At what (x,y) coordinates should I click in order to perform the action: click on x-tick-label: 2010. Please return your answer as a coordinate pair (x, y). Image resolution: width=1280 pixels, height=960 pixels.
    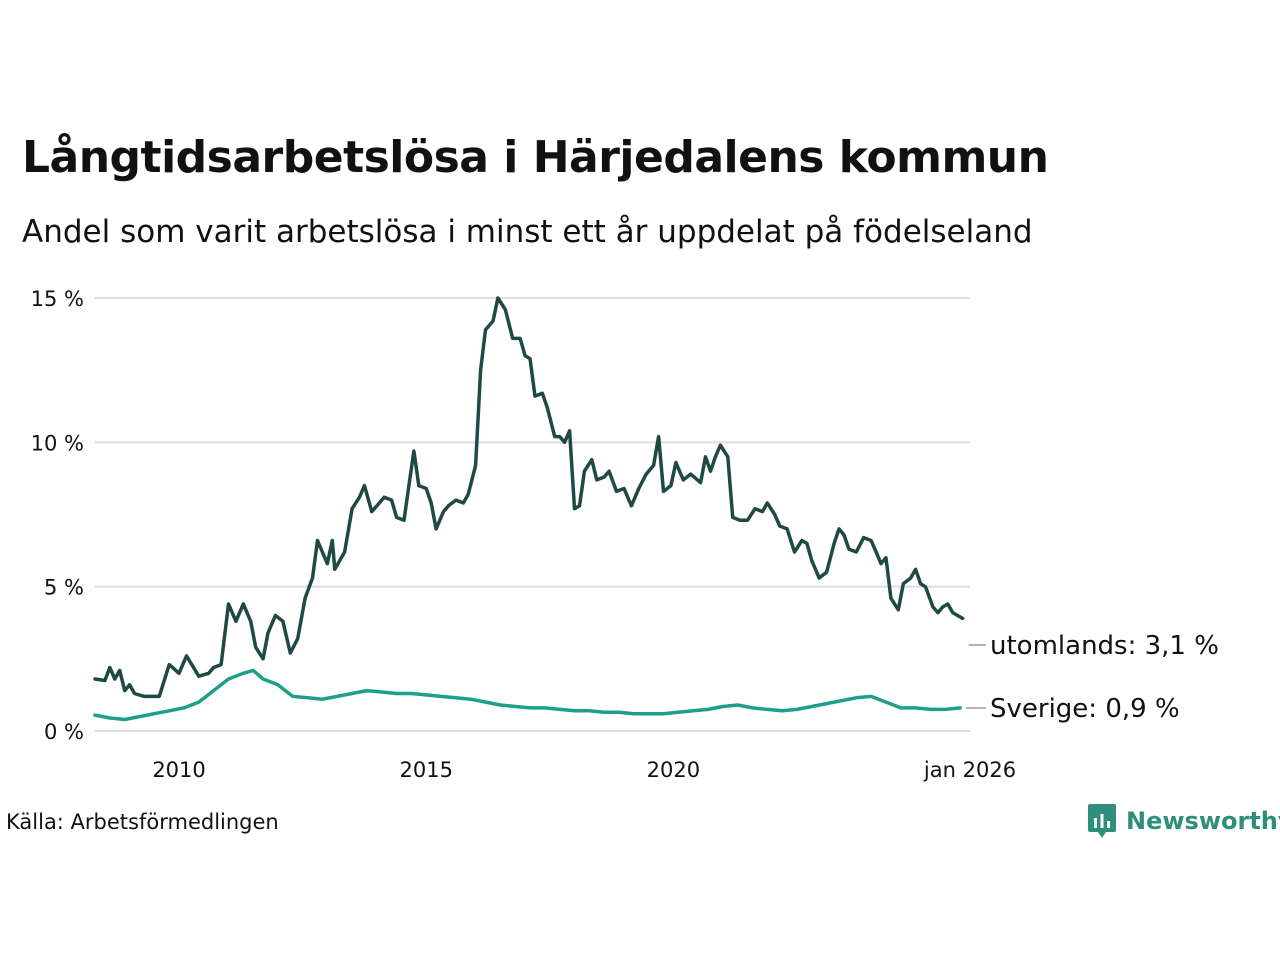
    Looking at the image, I should click on (178, 770).